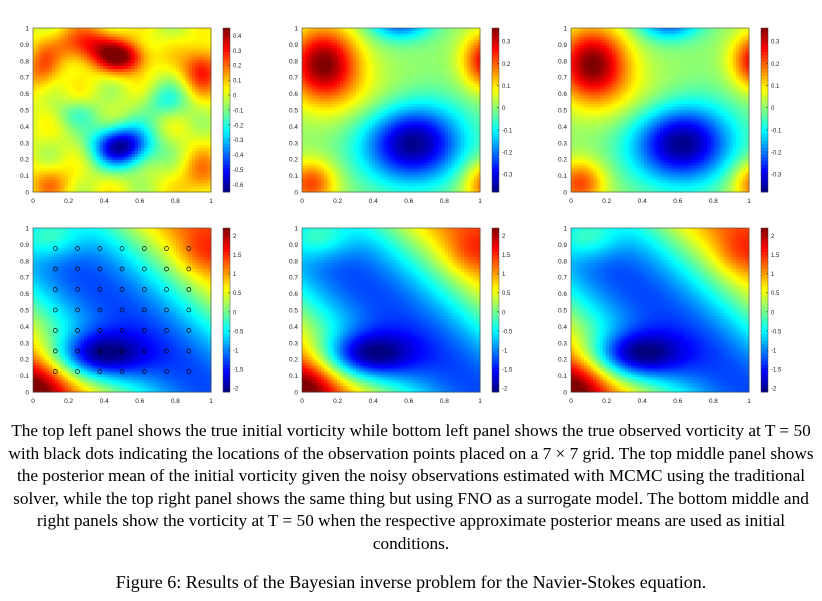  I want to click on colorbar-tick-label: 0.2, so click(237, 67).